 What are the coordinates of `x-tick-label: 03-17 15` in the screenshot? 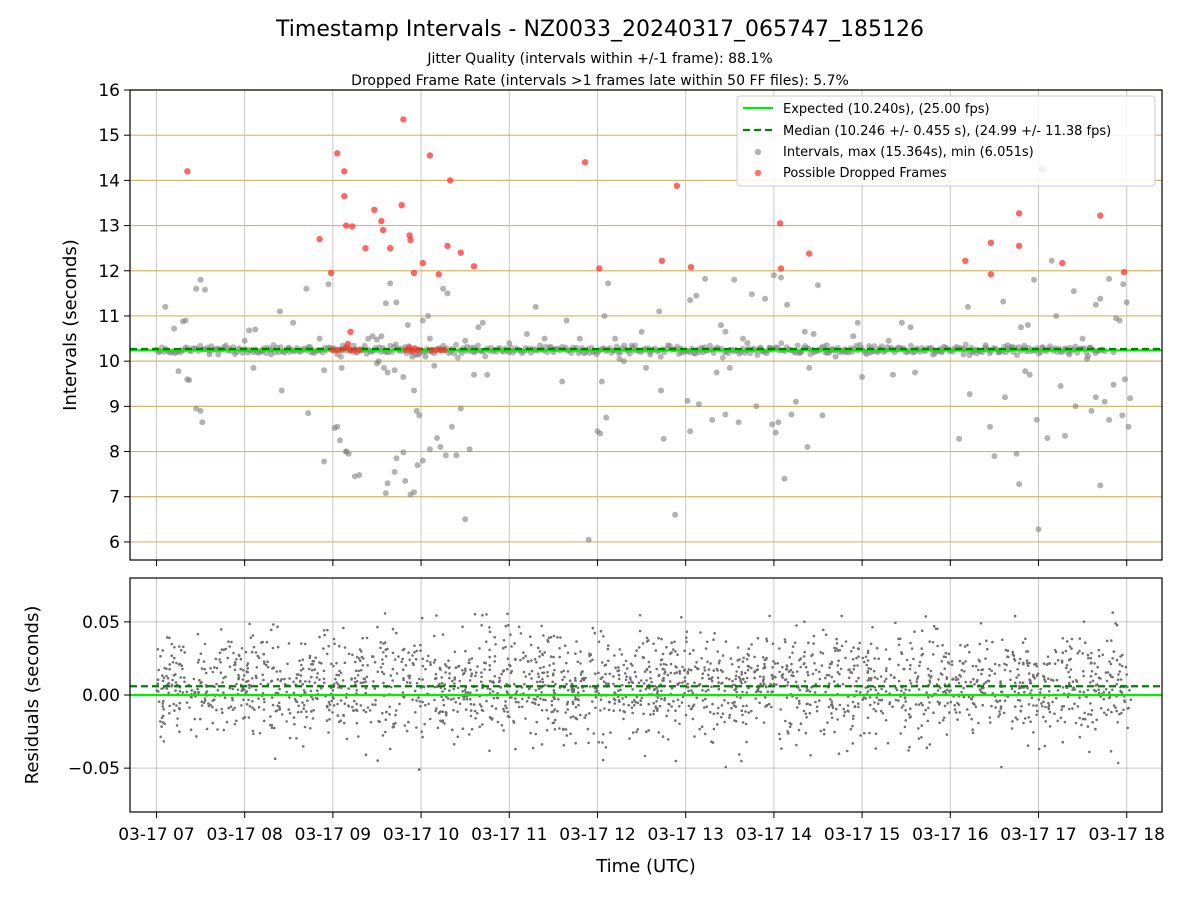 It's located at (862, 835).